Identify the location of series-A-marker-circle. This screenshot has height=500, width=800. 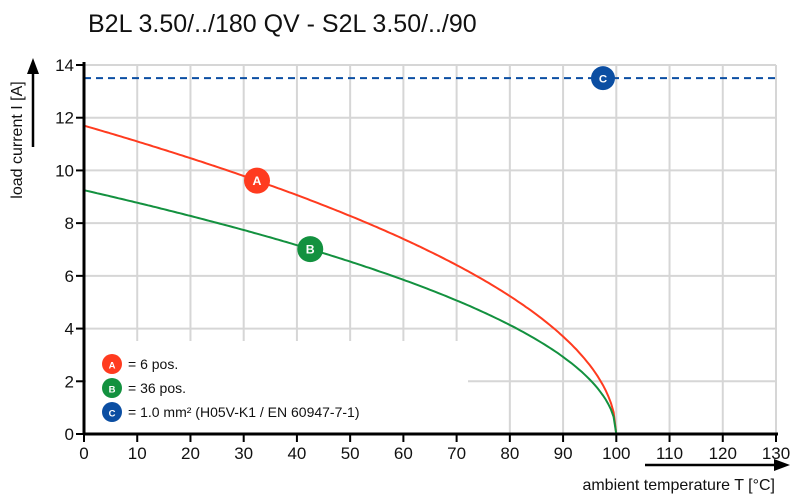
(257, 180).